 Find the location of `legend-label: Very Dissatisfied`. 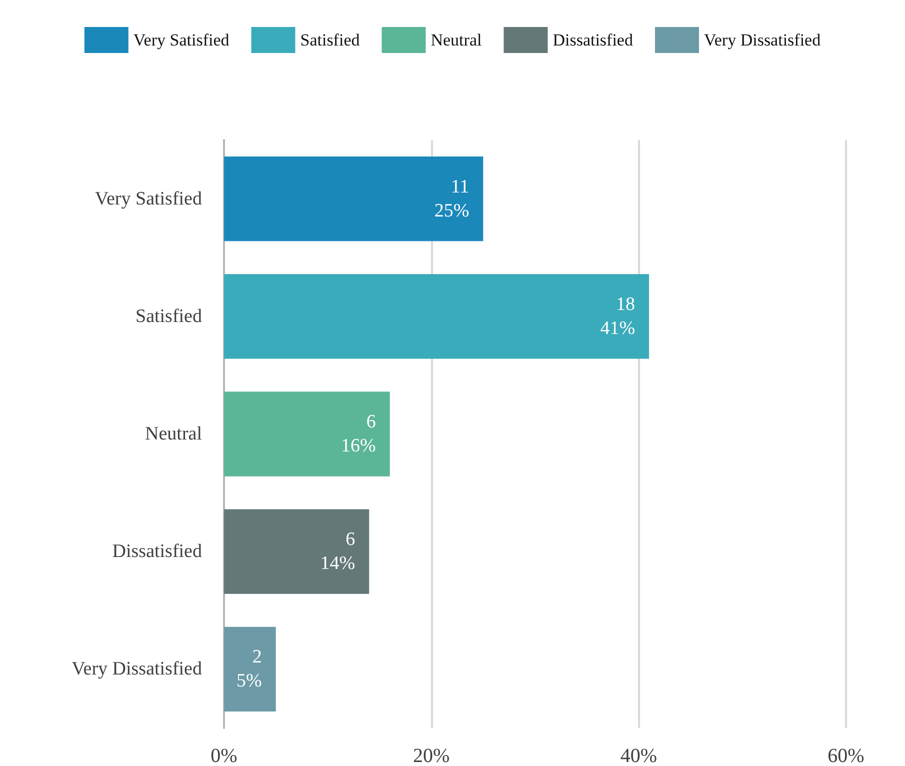

legend-label: Very Dissatisfied is located at coordinates (763, 40).